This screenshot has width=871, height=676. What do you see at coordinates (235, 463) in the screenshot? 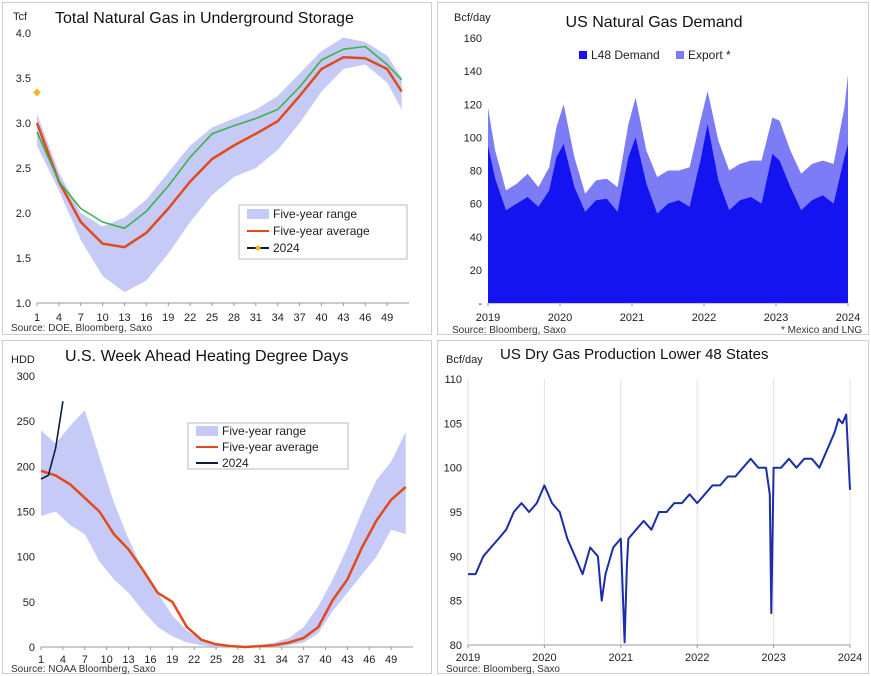
I see `legend-label: 2024` at bounding box center [235, 463].